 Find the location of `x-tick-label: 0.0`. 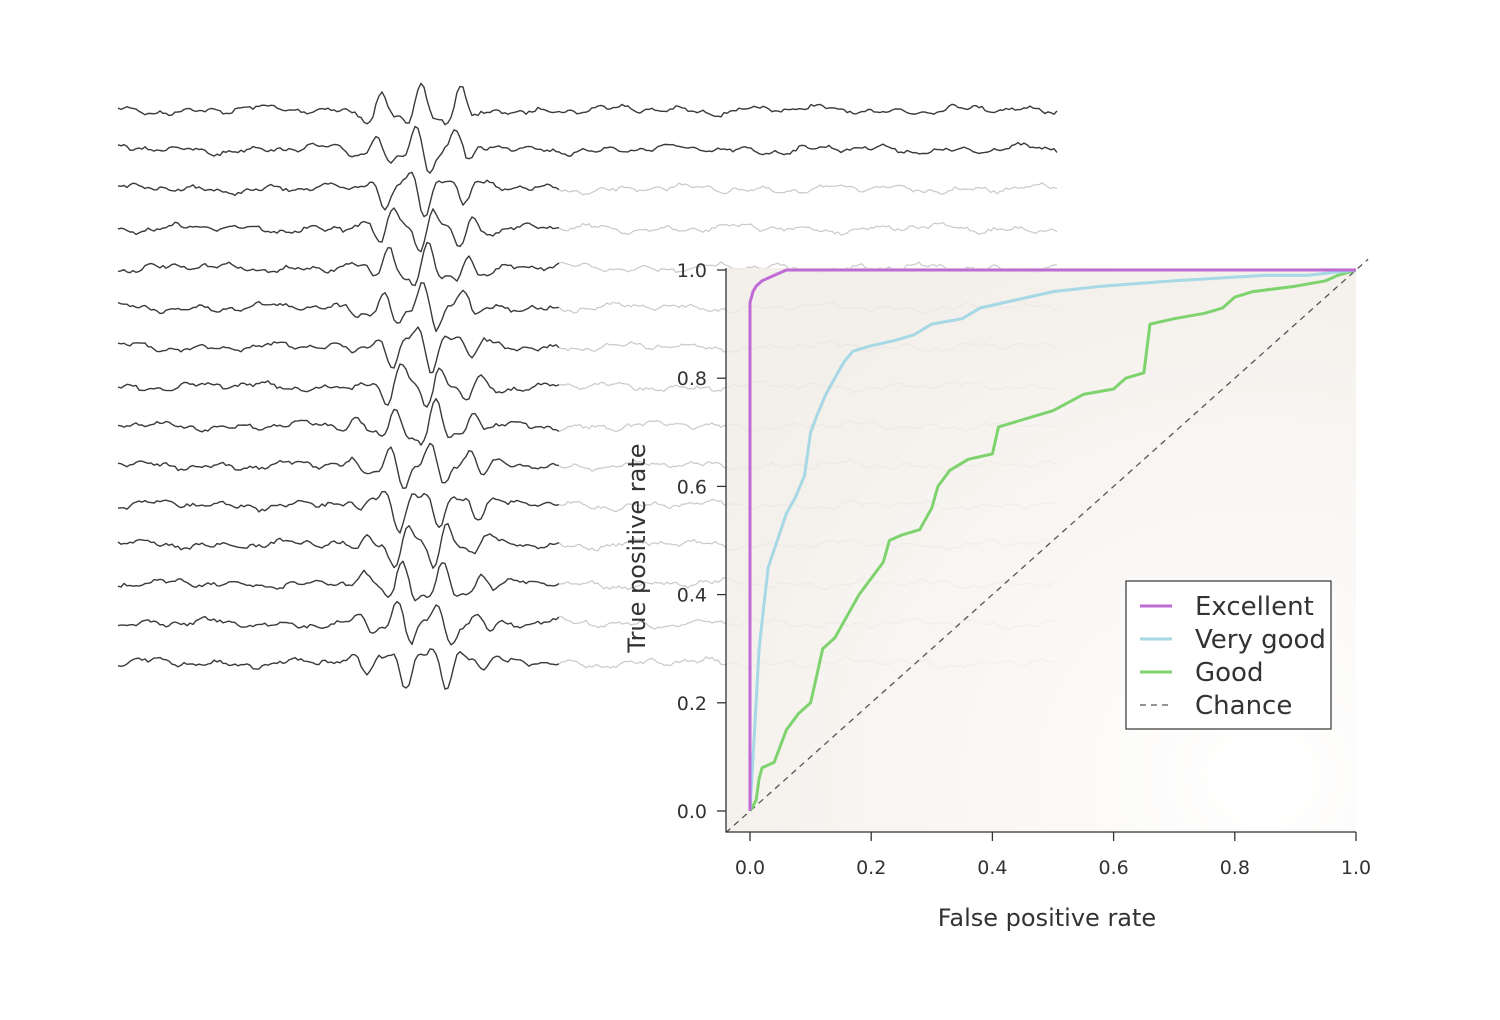

x-tick-label: 0.0 is located at coordinates (750, 868).